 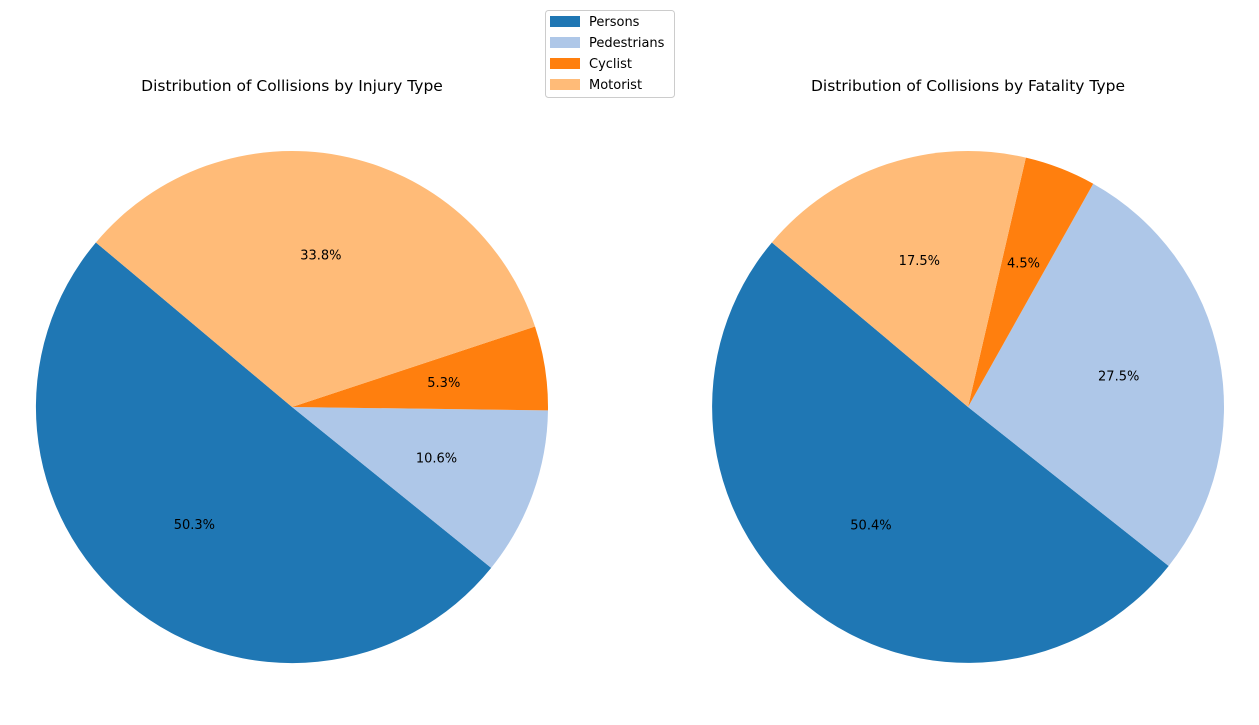 What do you see at coordinates (565, 63) in the screenshot?
I see `legend-swatch-cyclist` at bounding box center [565, 63].